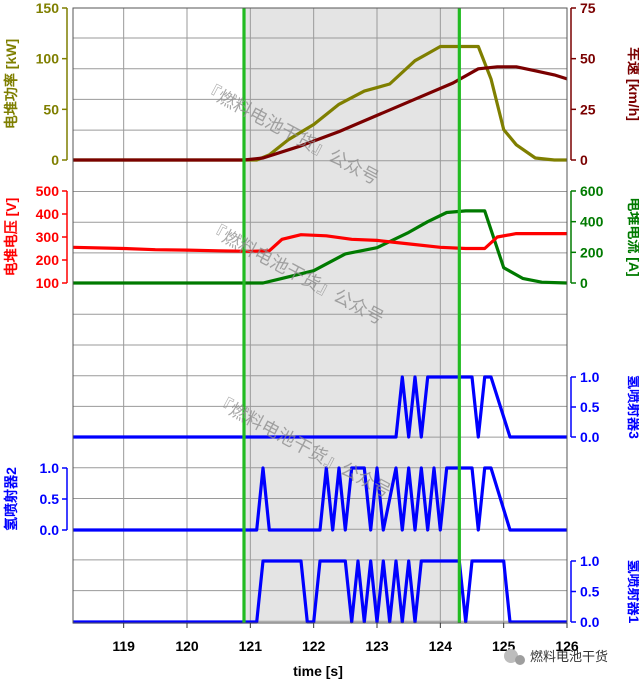  Describe the element at coordinates (511, 656) in the screenshot. I see `wechat-icon` at that location.